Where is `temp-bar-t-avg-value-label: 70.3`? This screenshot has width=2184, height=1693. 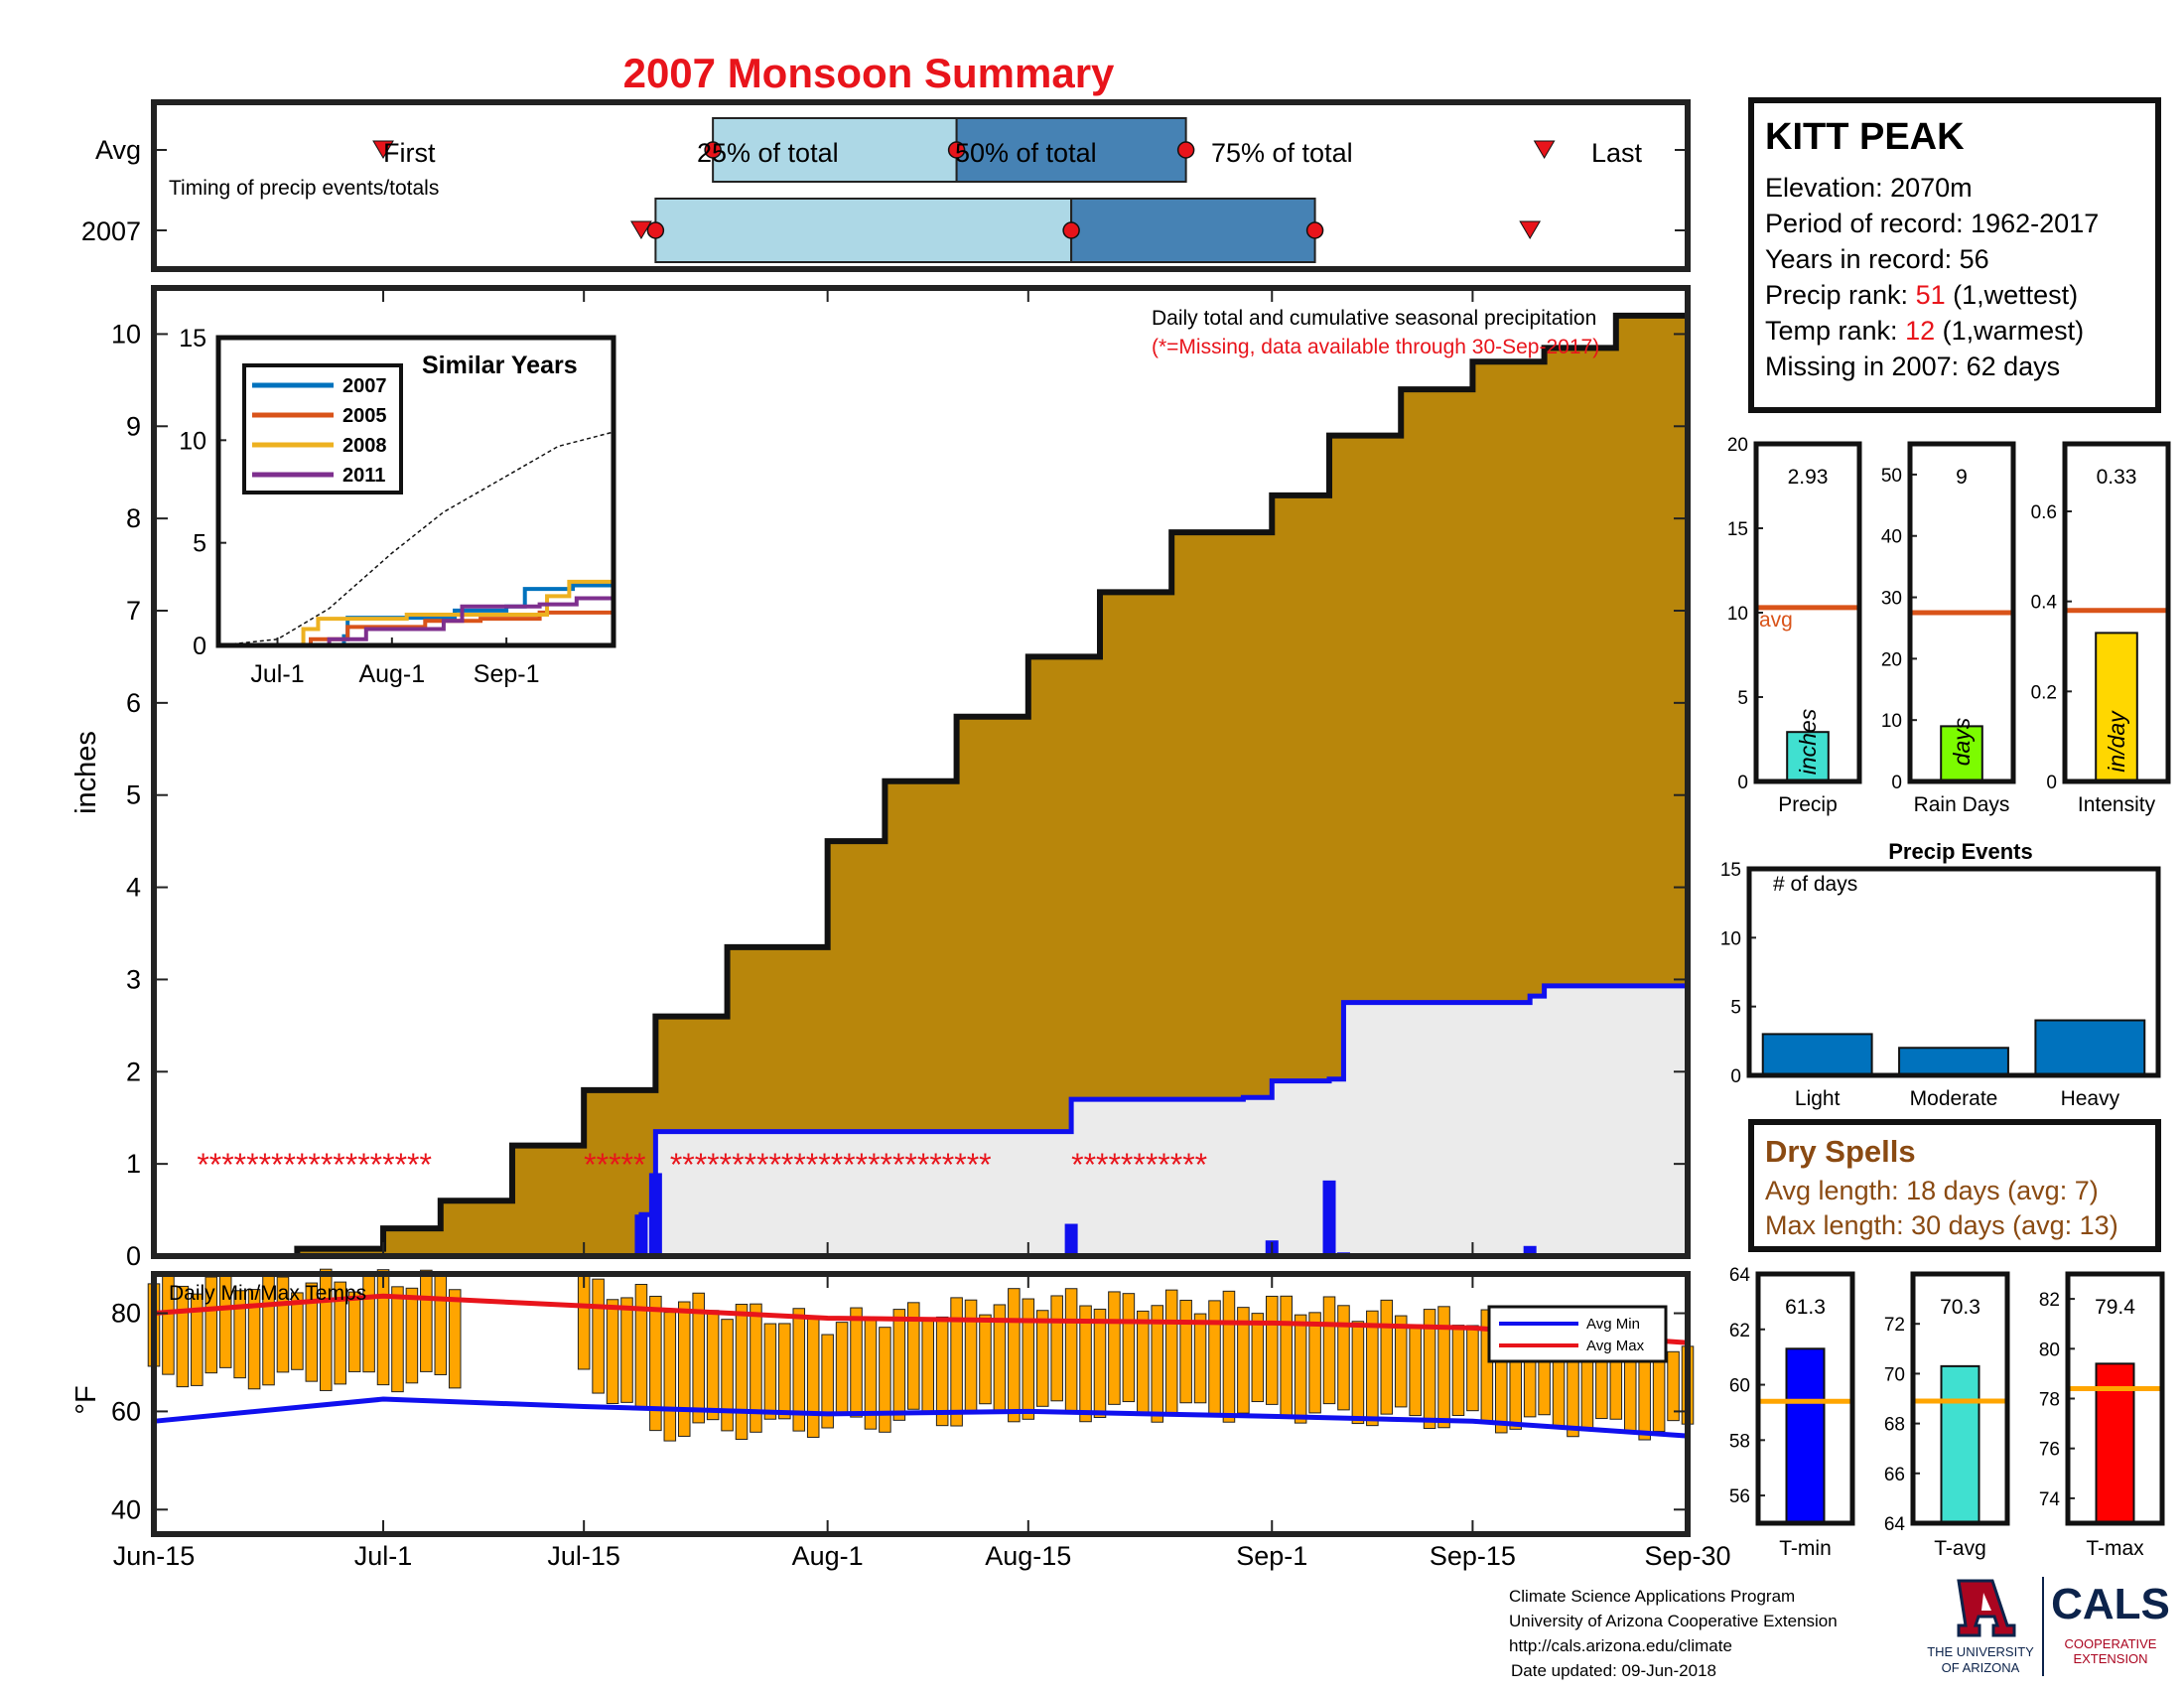
temp-bar-t-avg-value-label: 70.3 is located at coordinates (1960, 1307).